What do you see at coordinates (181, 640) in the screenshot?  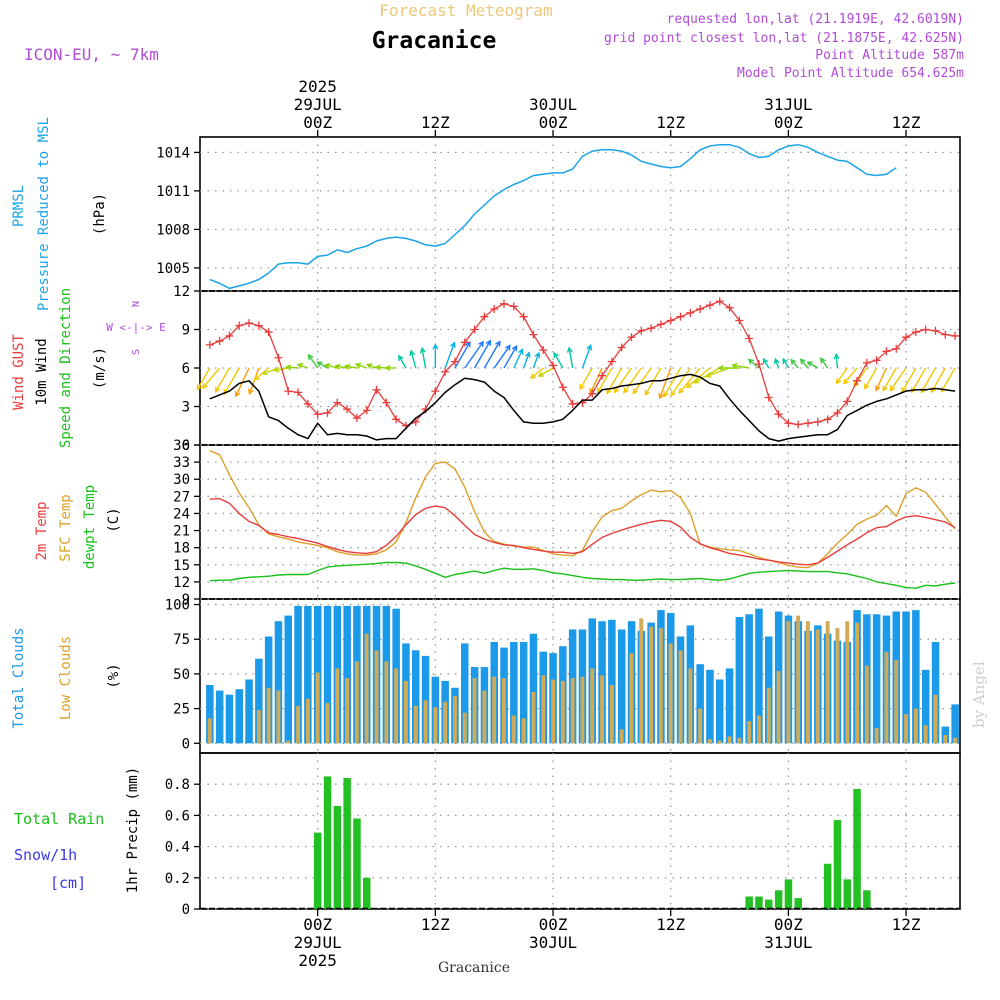 I see `y-tick-label: 75` at bounding box center [181, 640].